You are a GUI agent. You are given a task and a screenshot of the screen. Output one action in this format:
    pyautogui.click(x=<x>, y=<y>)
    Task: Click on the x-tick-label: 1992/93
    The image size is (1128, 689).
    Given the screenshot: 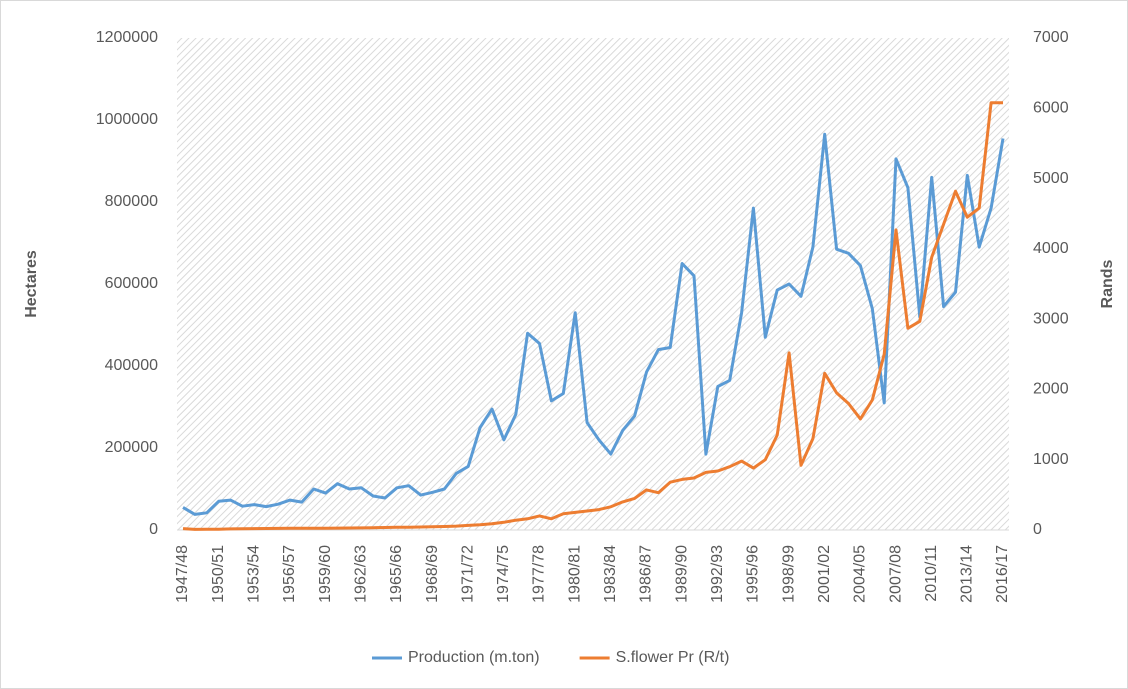 What is the action you would take?
    pyautogui.click(x=717, y=574)
    